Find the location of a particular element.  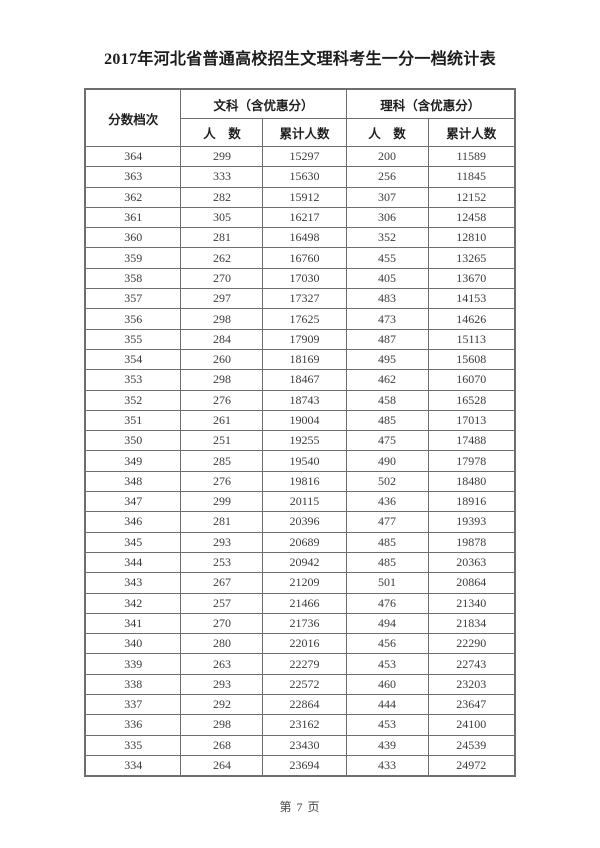

science-cumulative-cell: 16528 is located at coordinates (471, 400).